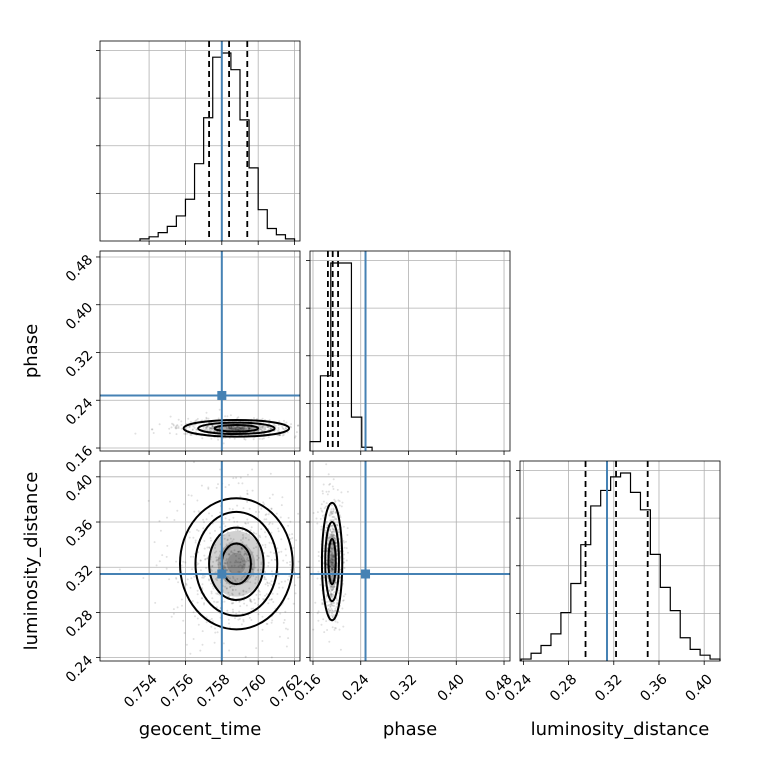 The height and width of the screenshot is (760, 760). I want to click on y-tick-label-phase-2: 0.32, so click(79, 363).